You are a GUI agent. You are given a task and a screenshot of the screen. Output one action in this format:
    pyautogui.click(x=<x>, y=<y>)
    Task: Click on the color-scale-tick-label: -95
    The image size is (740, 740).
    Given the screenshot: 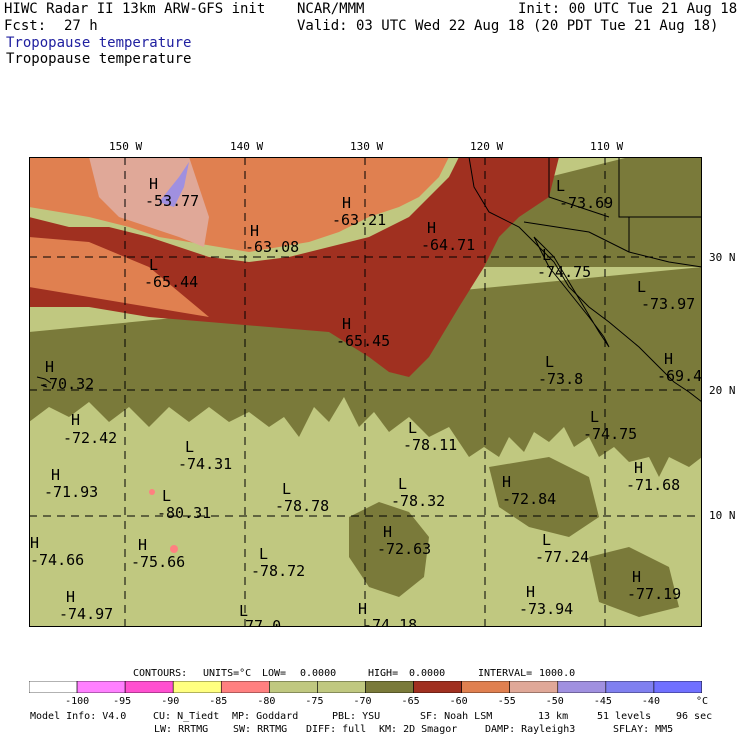 What is the action you would take?
    pyautogui.click(x=122, y=701)
    